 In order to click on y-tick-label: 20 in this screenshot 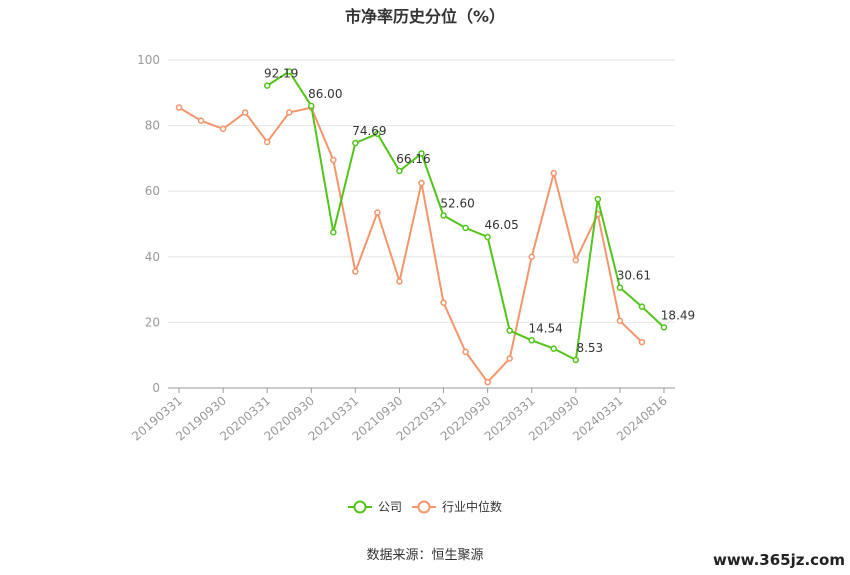, I will do `click(152, 322)`.